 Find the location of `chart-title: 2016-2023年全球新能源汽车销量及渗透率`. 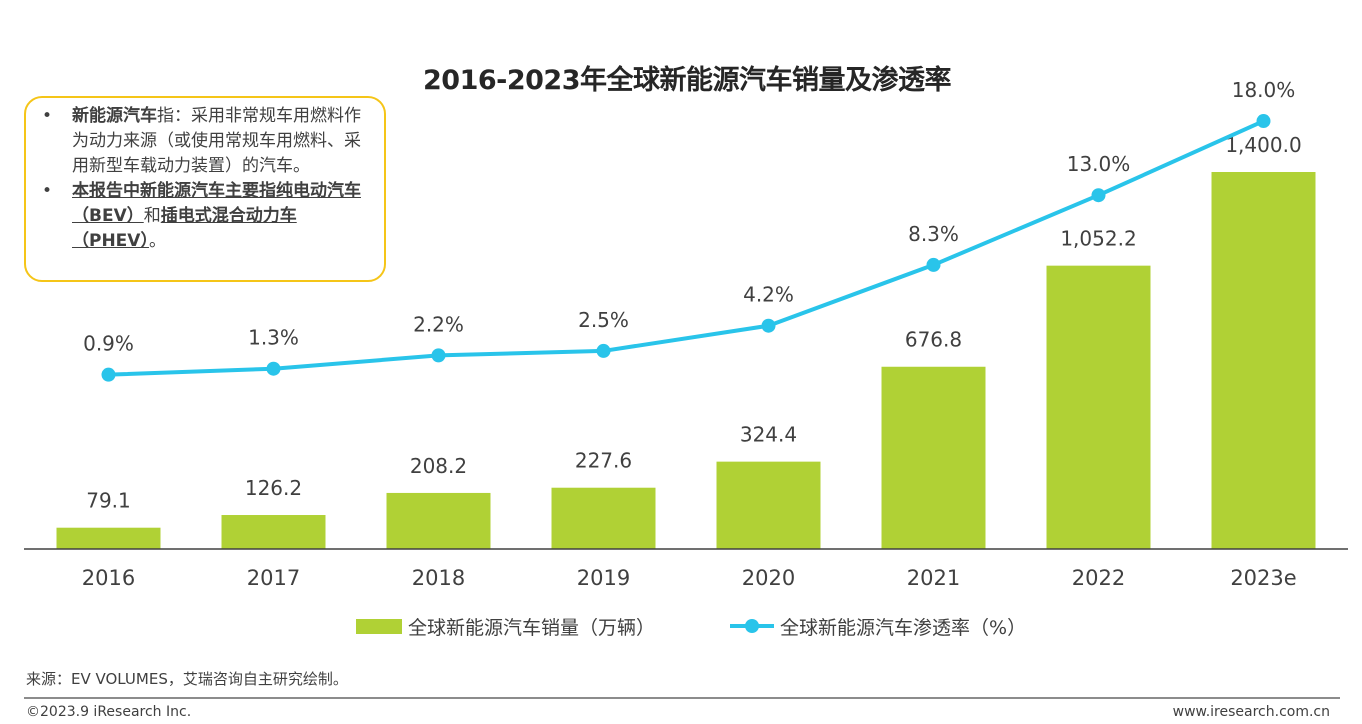

chart-title: 2016-2023年全球新能源汽车销量及渗透率 is located at coordinates (687, 80).